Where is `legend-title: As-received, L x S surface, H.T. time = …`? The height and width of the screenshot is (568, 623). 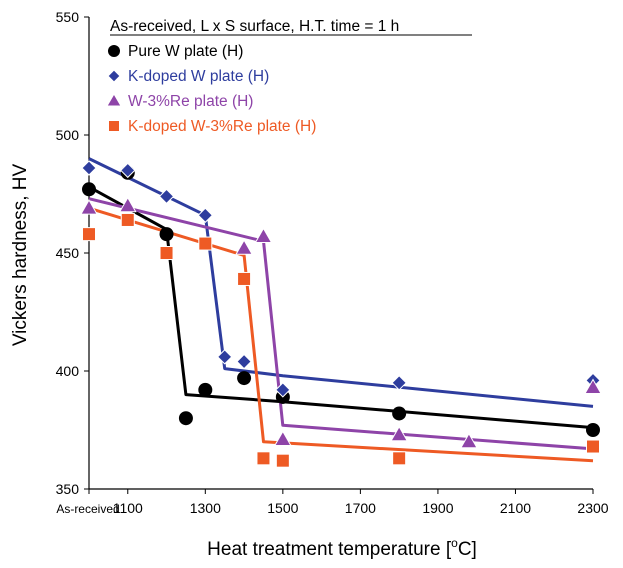
legend-title: As-received, L x S surface, H.T. time = … is located at coordinates (254, 26).